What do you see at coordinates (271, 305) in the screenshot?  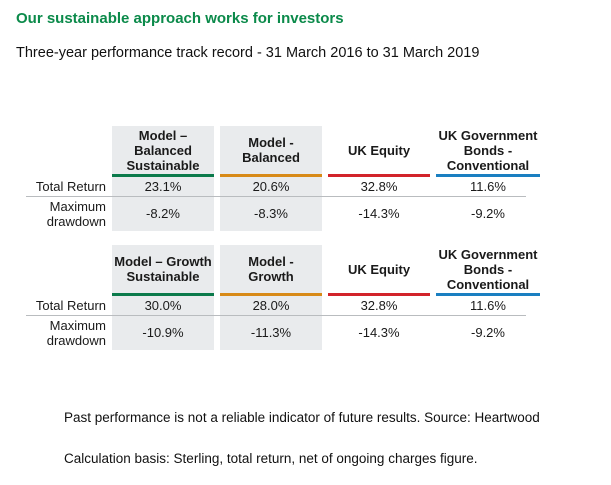 I see `table-cell: 28.0%` at bounding box center [271, 305].